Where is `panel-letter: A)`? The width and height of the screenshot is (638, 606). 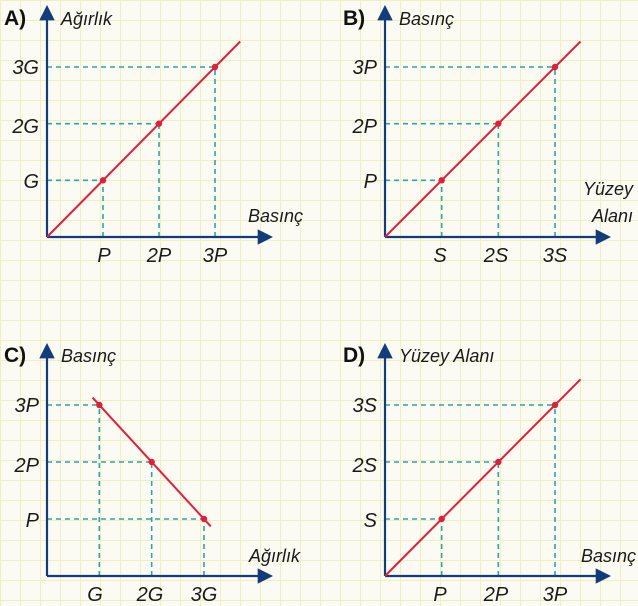 panel-letter: A) is located at coordinates (15, 18).